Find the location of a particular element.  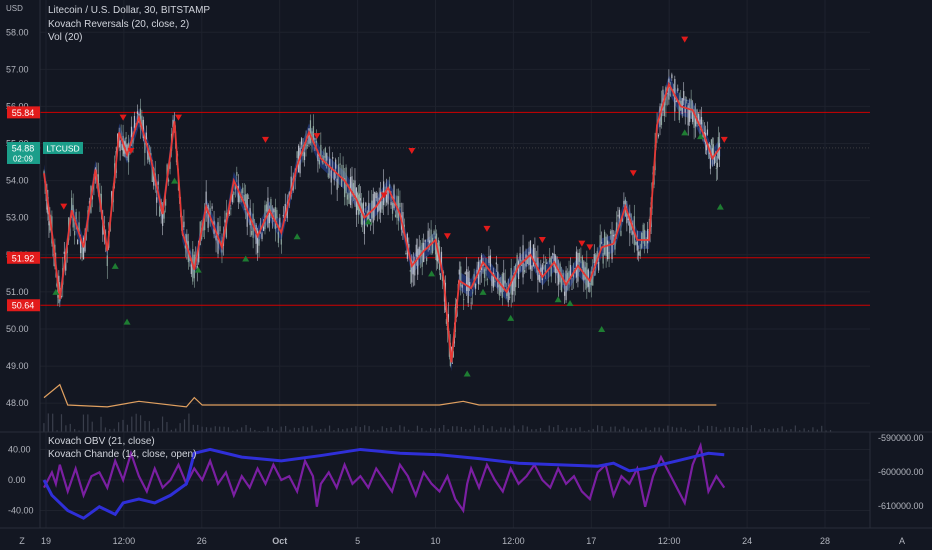

x-tick-label: 19 is located at coordinates (46, 541).